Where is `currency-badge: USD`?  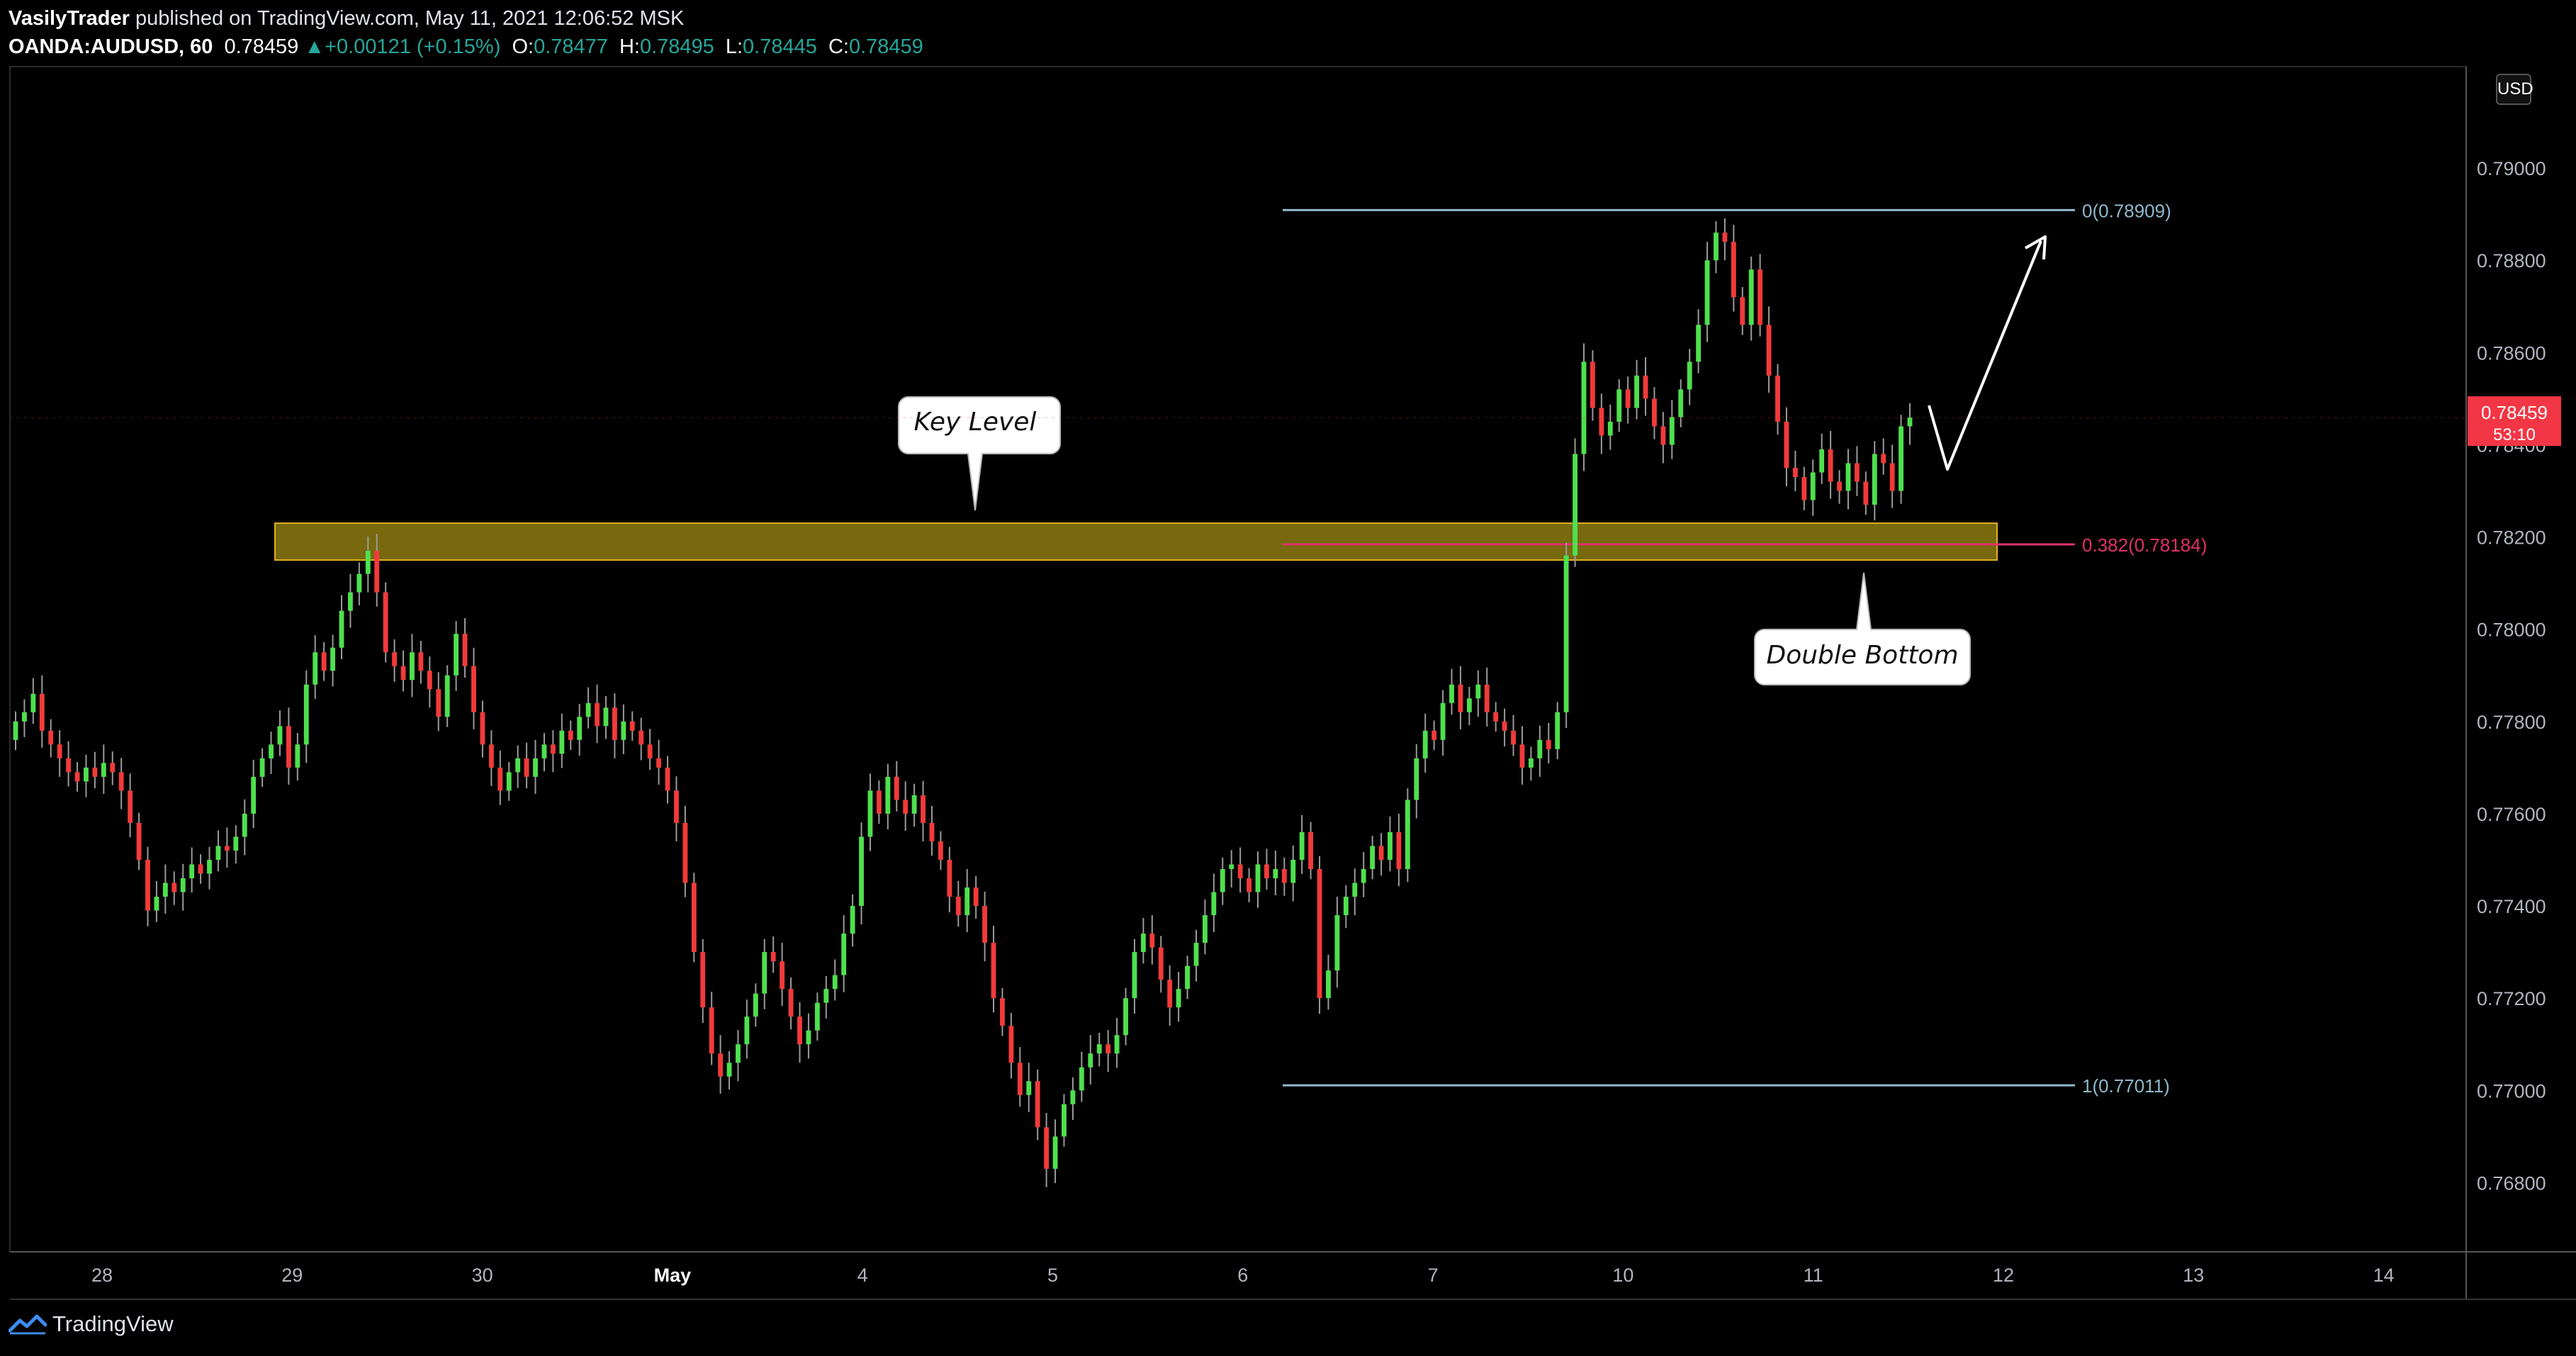
currency-badge: USD is located at coordinates (2514, 89).